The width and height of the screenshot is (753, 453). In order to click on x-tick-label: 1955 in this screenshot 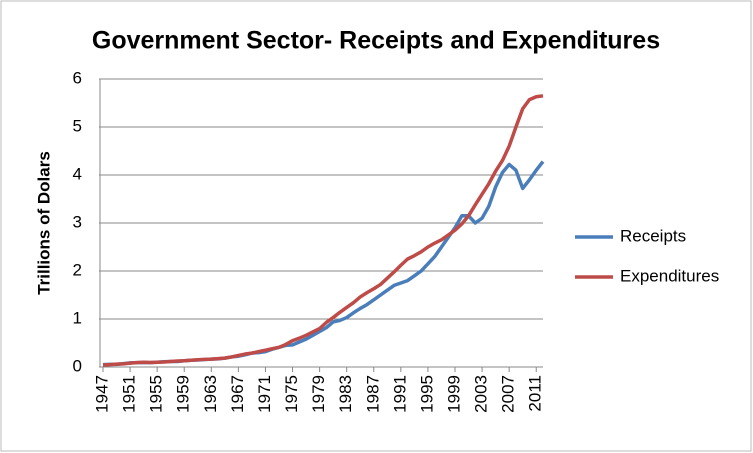, I will do `click(156, 394)`.